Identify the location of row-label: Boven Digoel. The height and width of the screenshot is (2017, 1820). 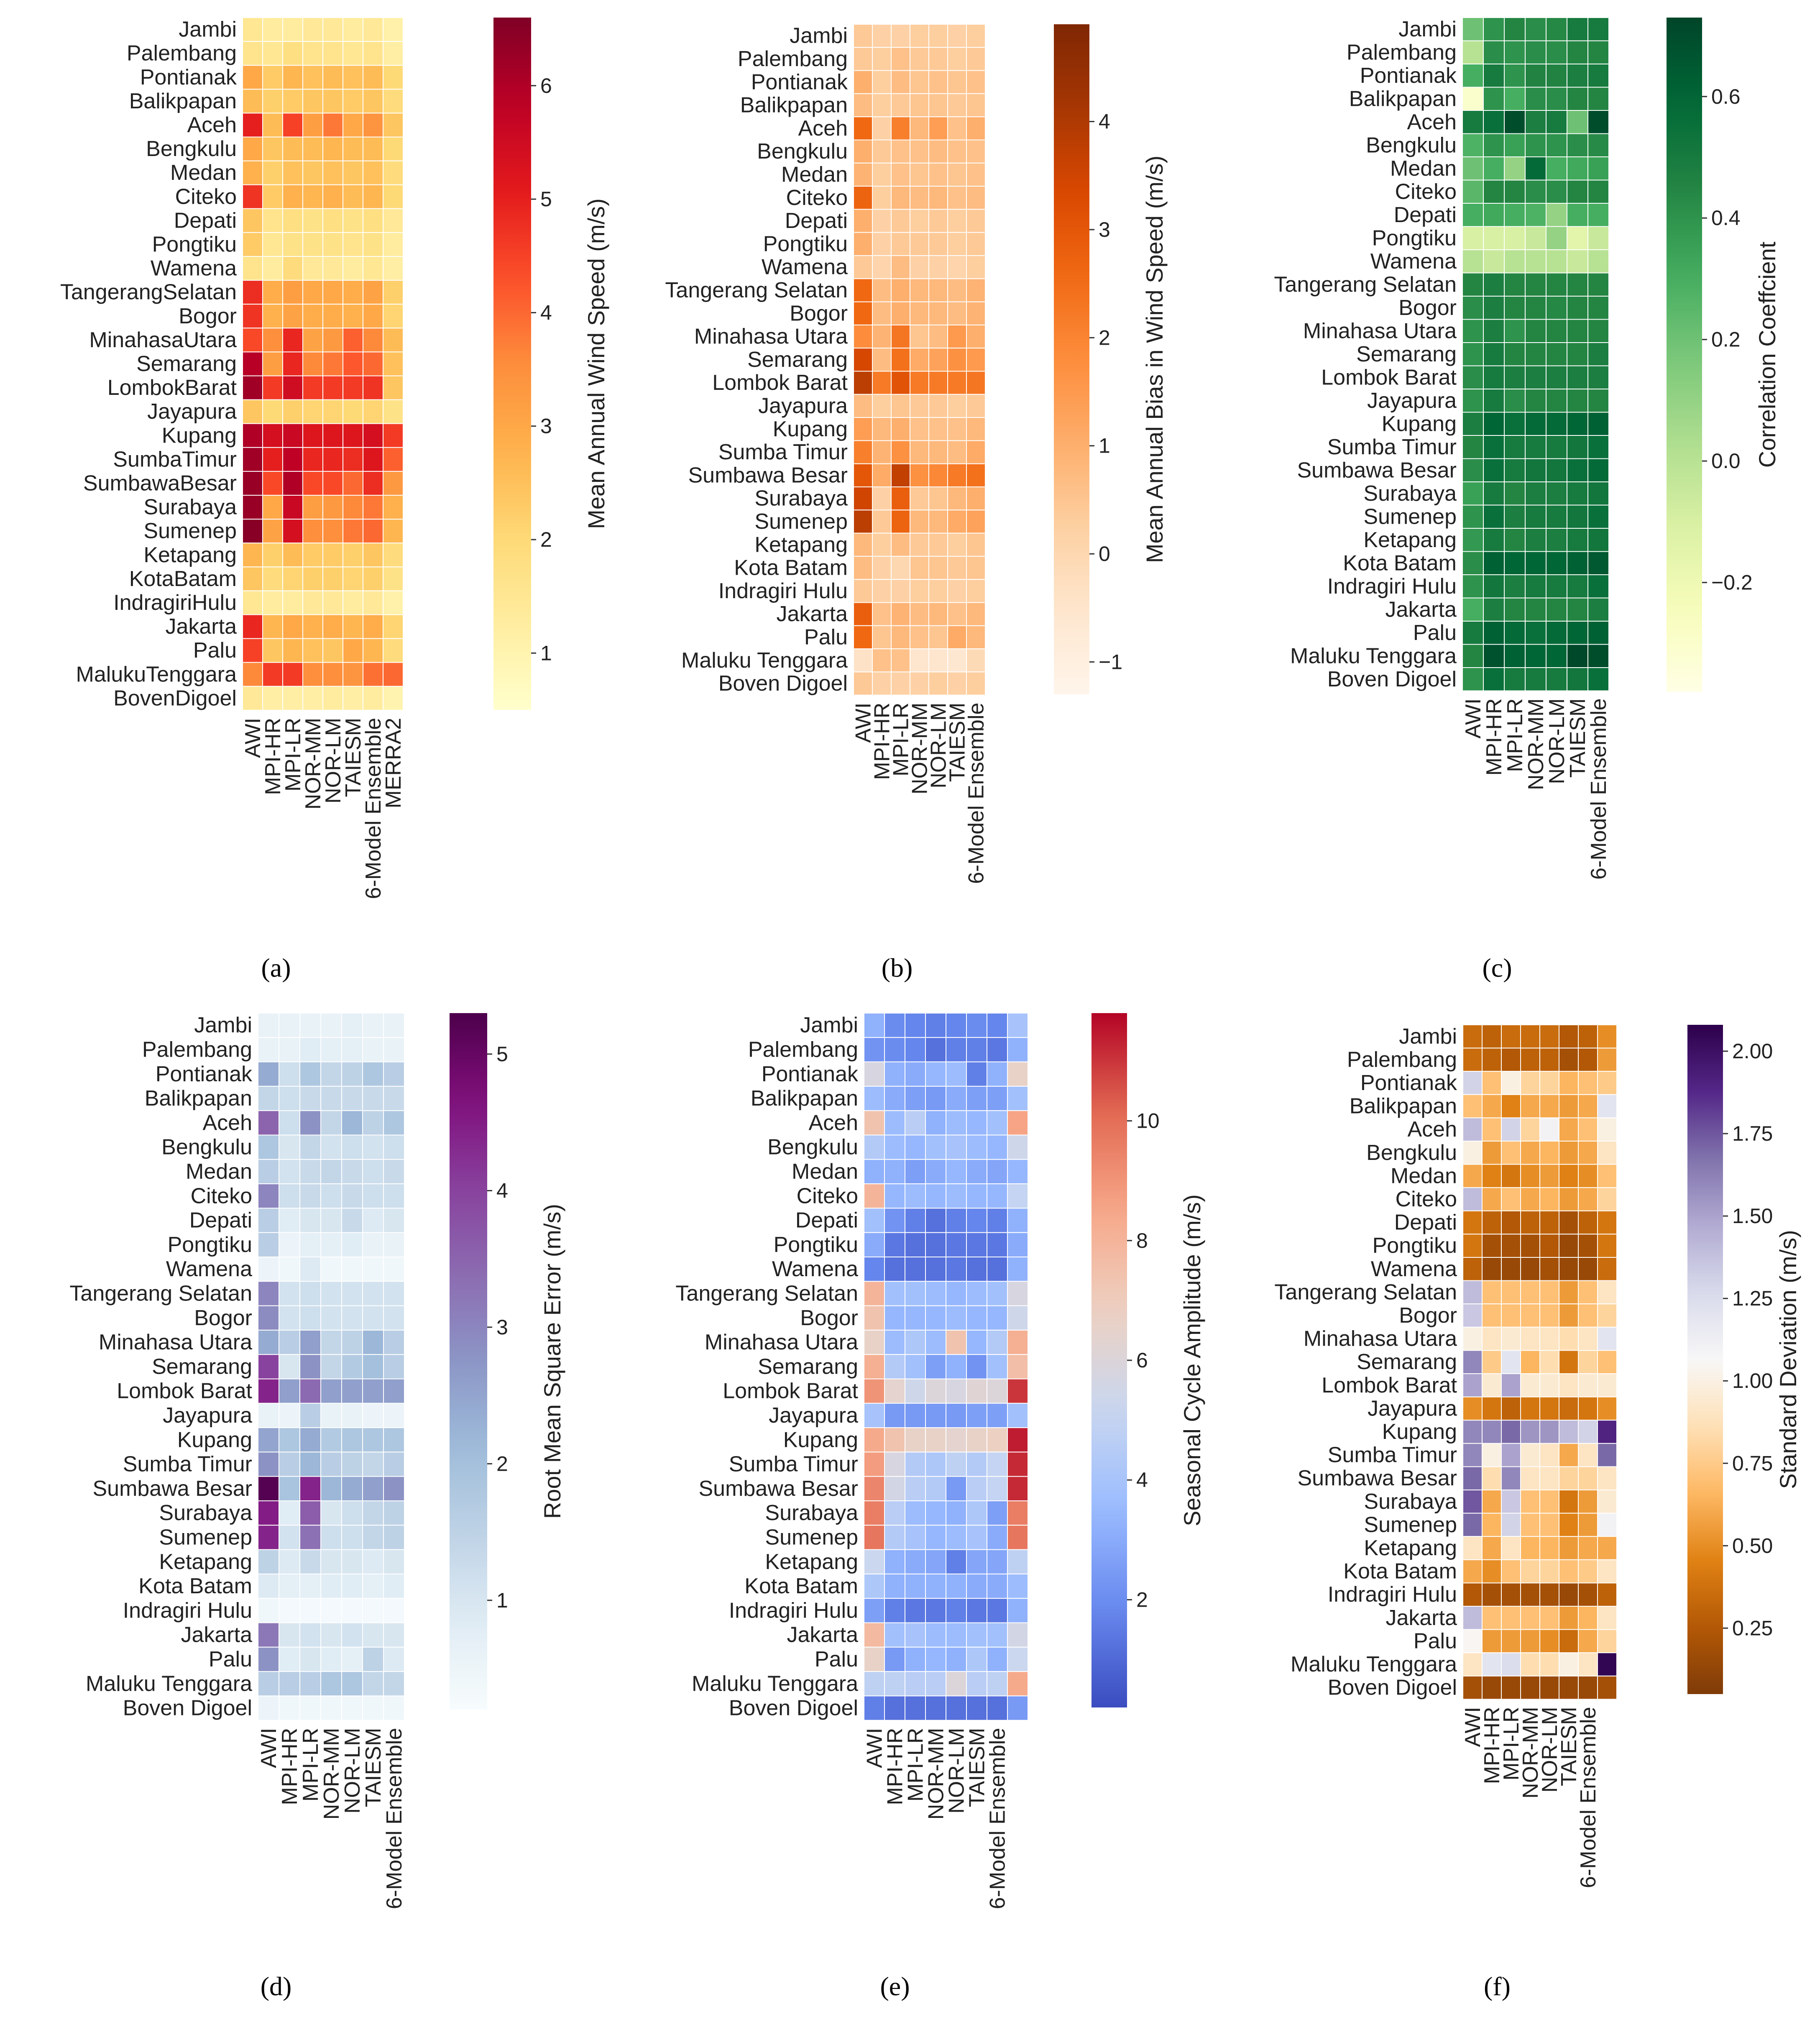
(187, 1708).